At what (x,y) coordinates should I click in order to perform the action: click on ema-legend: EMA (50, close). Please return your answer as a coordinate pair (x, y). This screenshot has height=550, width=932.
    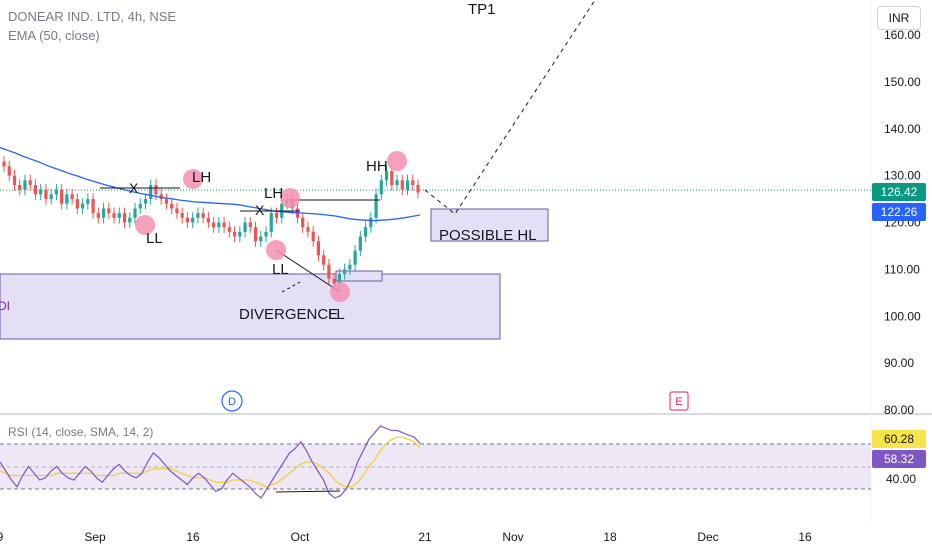
    Looking at the image, I should click on (54, 35).